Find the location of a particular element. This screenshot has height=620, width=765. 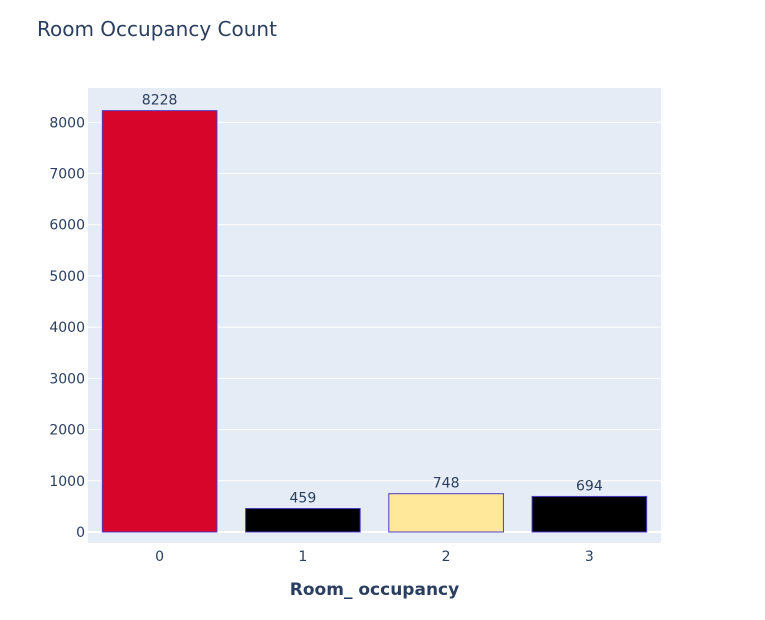

bar-data-label: 694 is located at coordinates (589, 486).